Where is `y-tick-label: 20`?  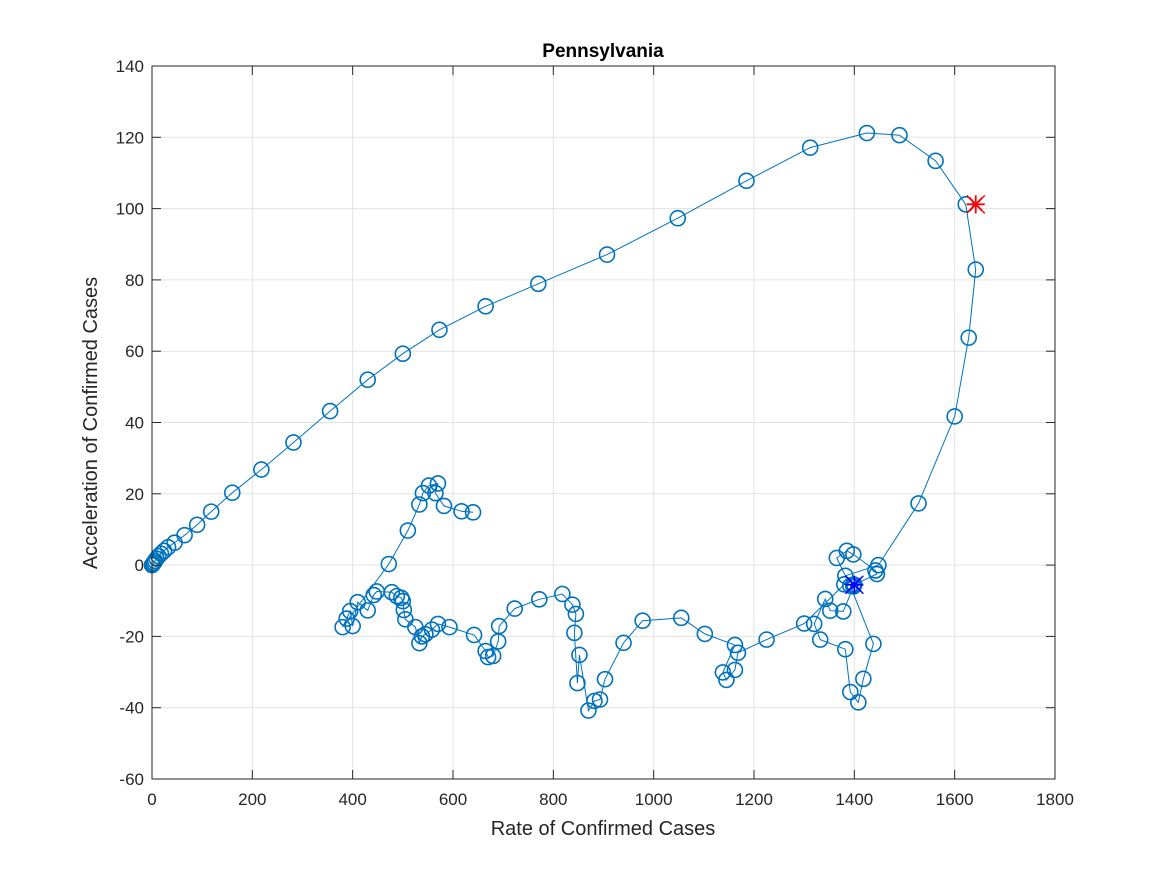 y-tick-label: 20 is located at coordinates (134, 494).